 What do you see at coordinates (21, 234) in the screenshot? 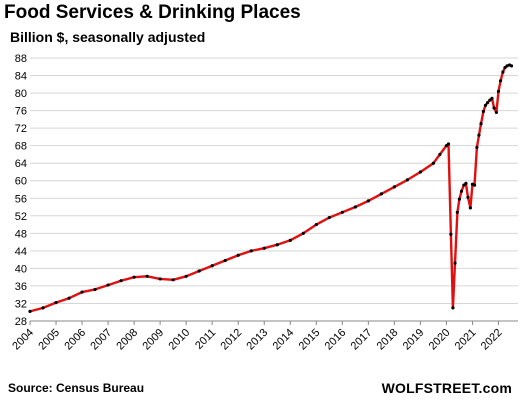
I see `y-tick-label: 48` at bounding box center [21, 234].